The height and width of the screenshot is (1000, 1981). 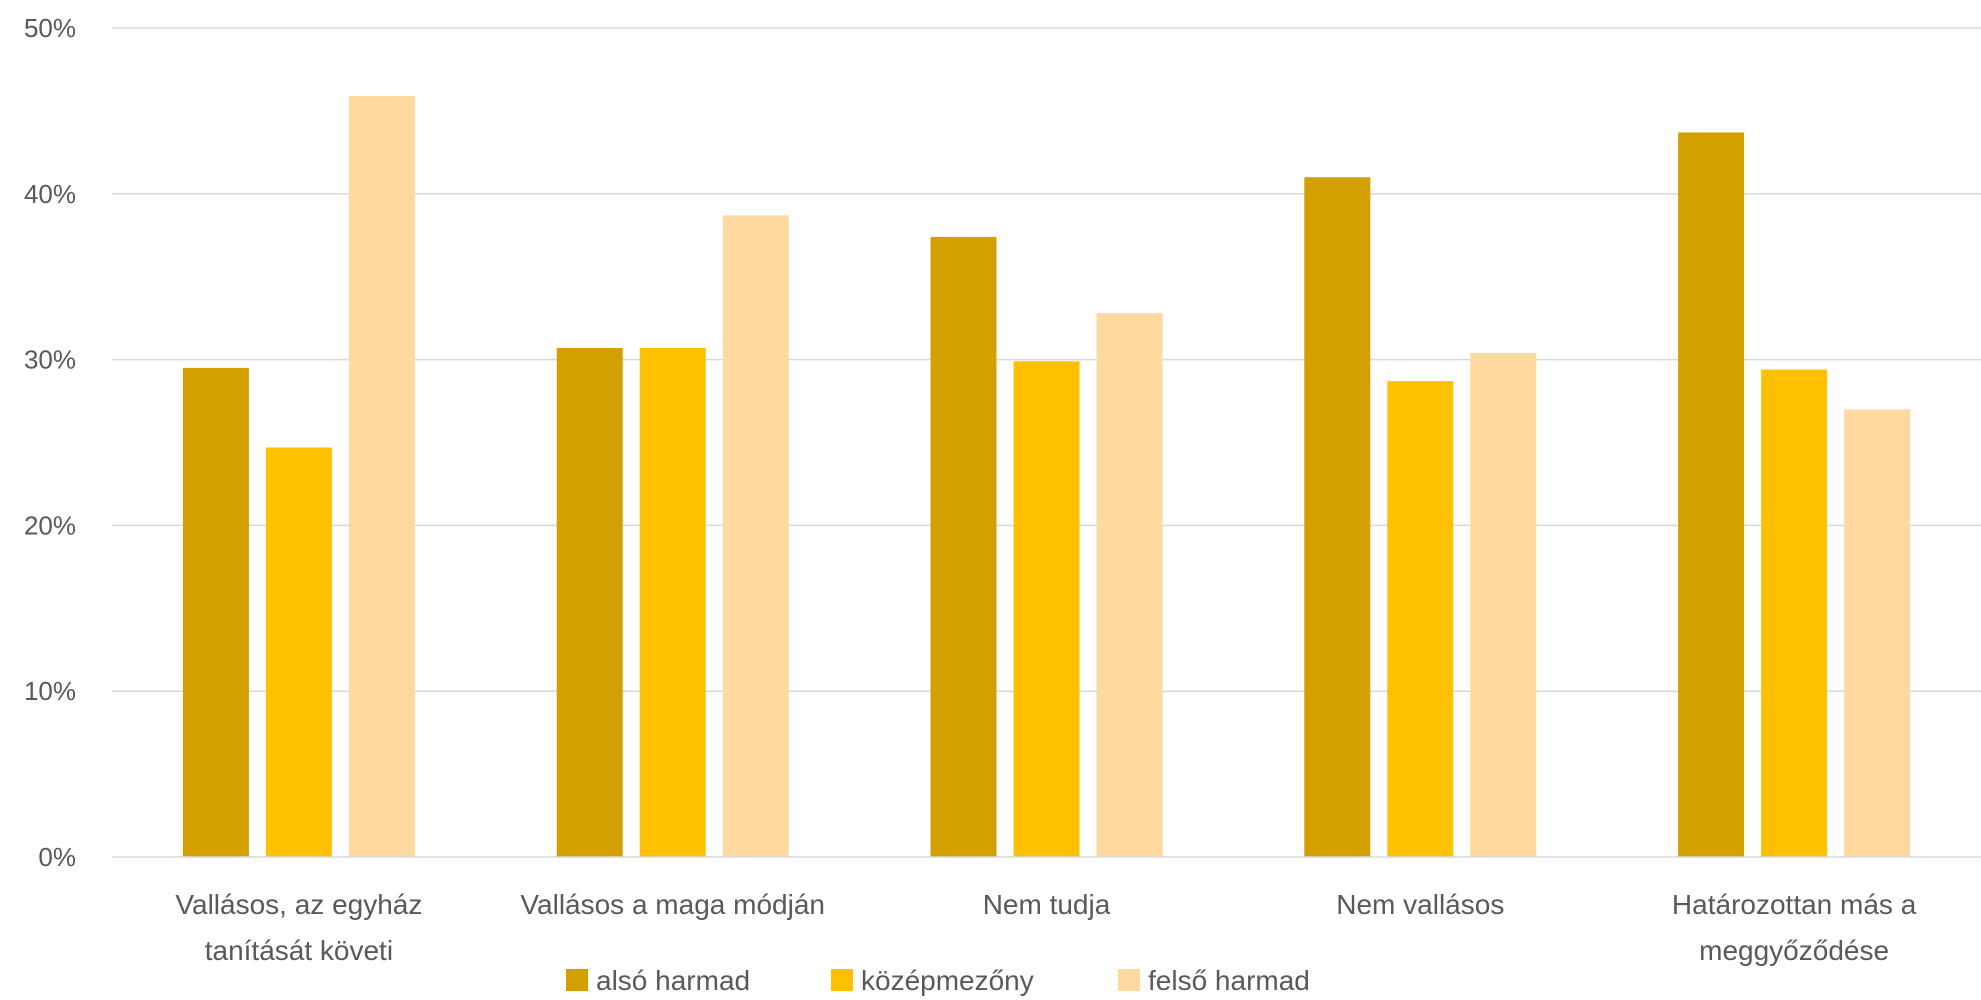 I want to click on x-category-label: tanítását követi, so click(x=299, y=950).